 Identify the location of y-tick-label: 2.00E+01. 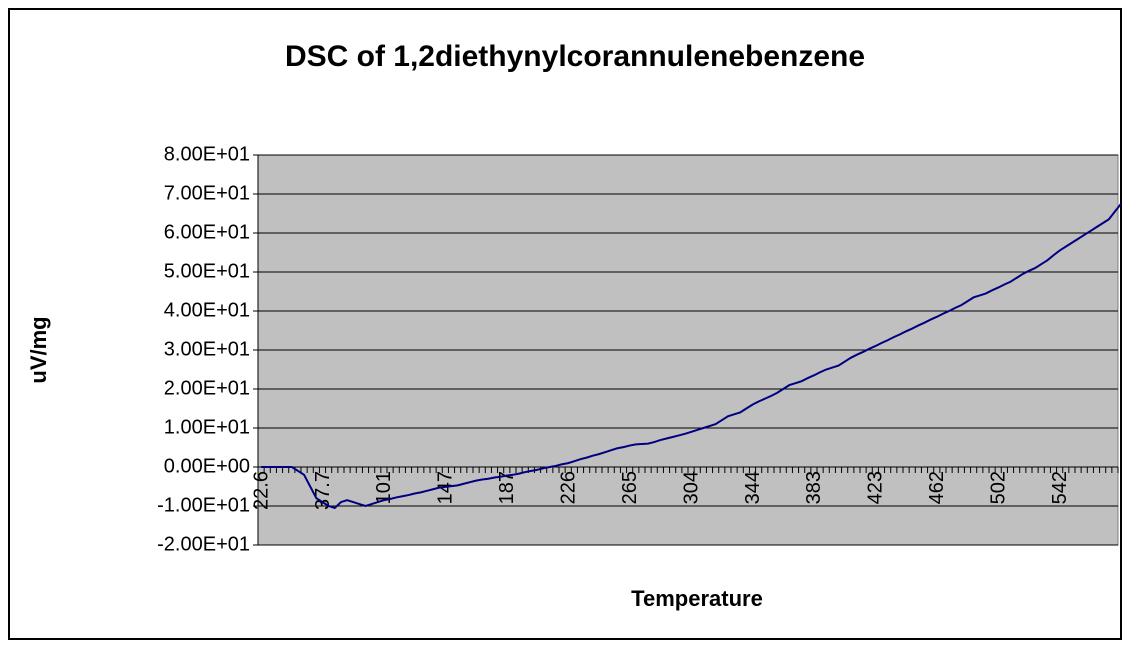
(207, 388).